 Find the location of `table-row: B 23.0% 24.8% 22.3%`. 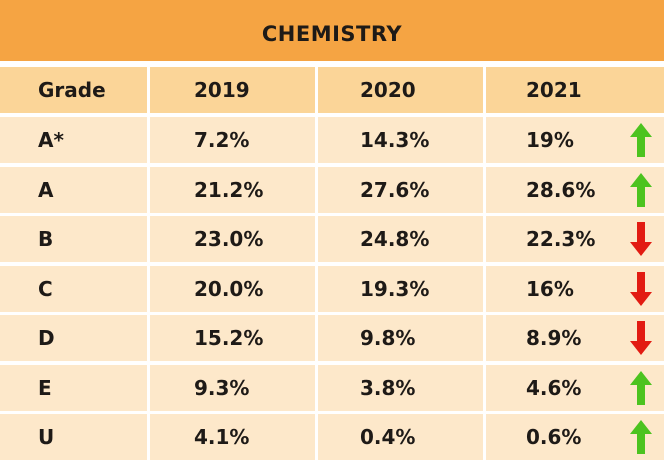

table-row: B 23.0% 24.8% 22.3% is located at coordinates (332, 239).